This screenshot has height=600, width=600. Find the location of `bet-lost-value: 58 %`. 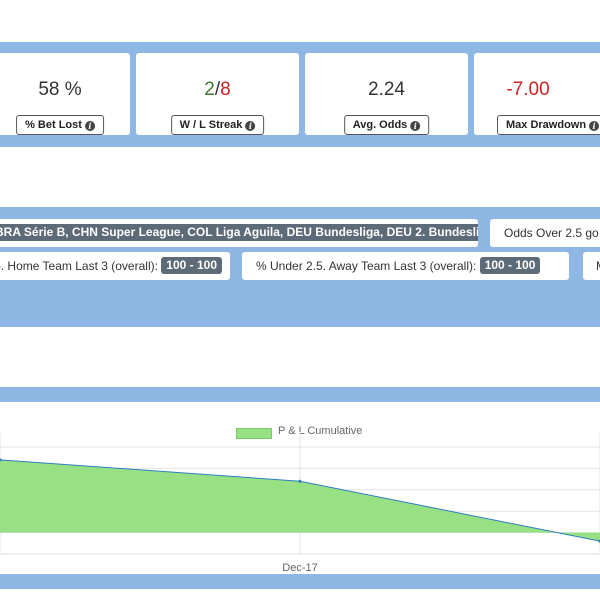

bet-lost-value: 58 % is located at coordinates (60, 89).